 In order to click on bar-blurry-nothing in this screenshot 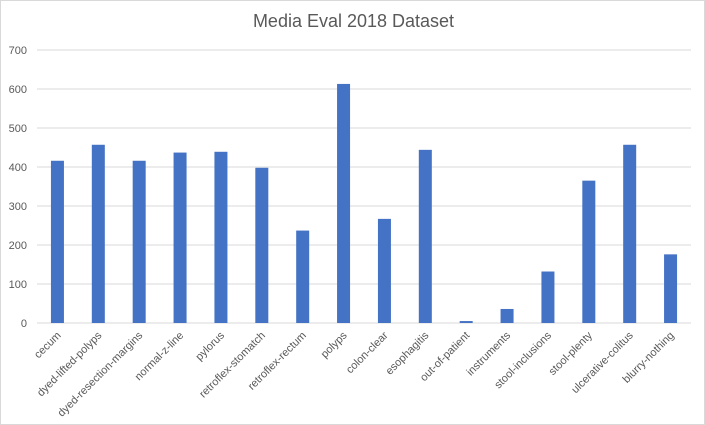, I will do `click(671, 288)`.